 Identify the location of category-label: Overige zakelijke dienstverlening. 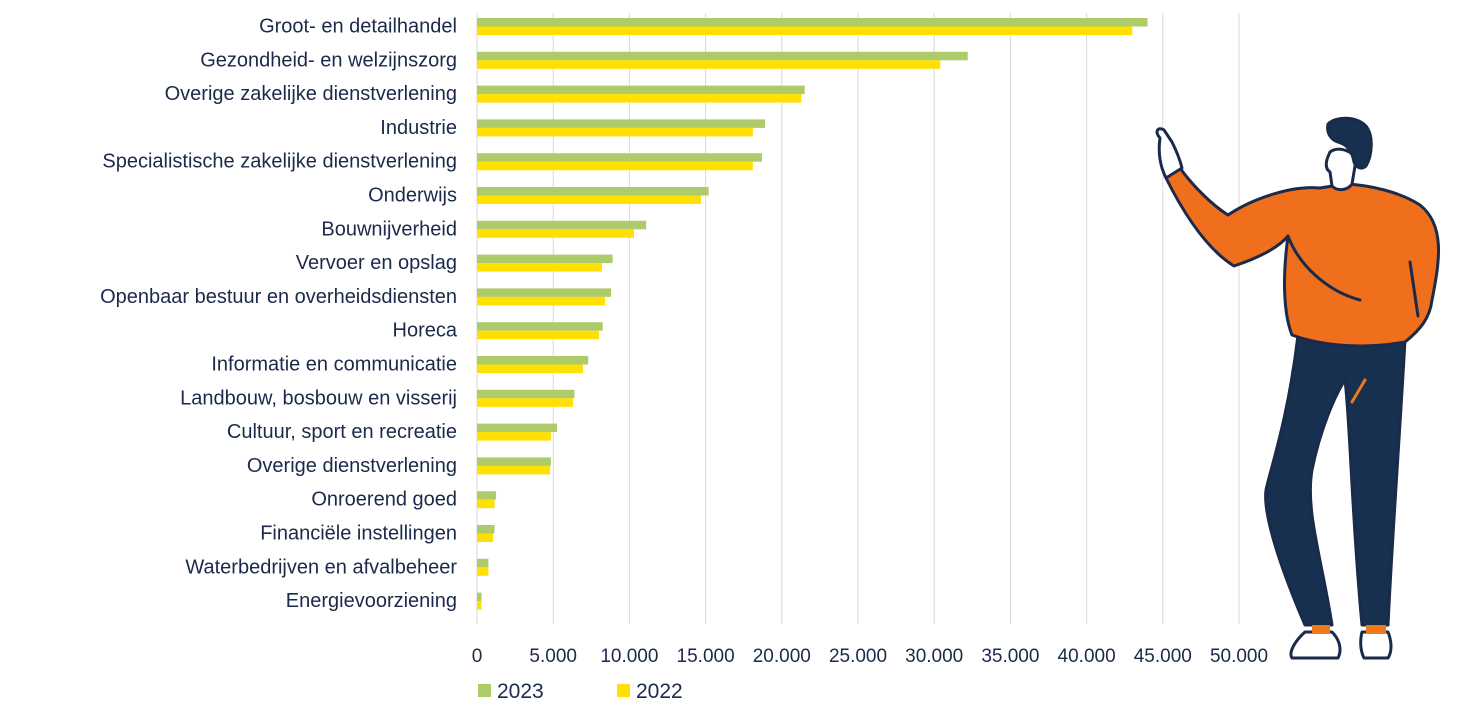
(311, 94).